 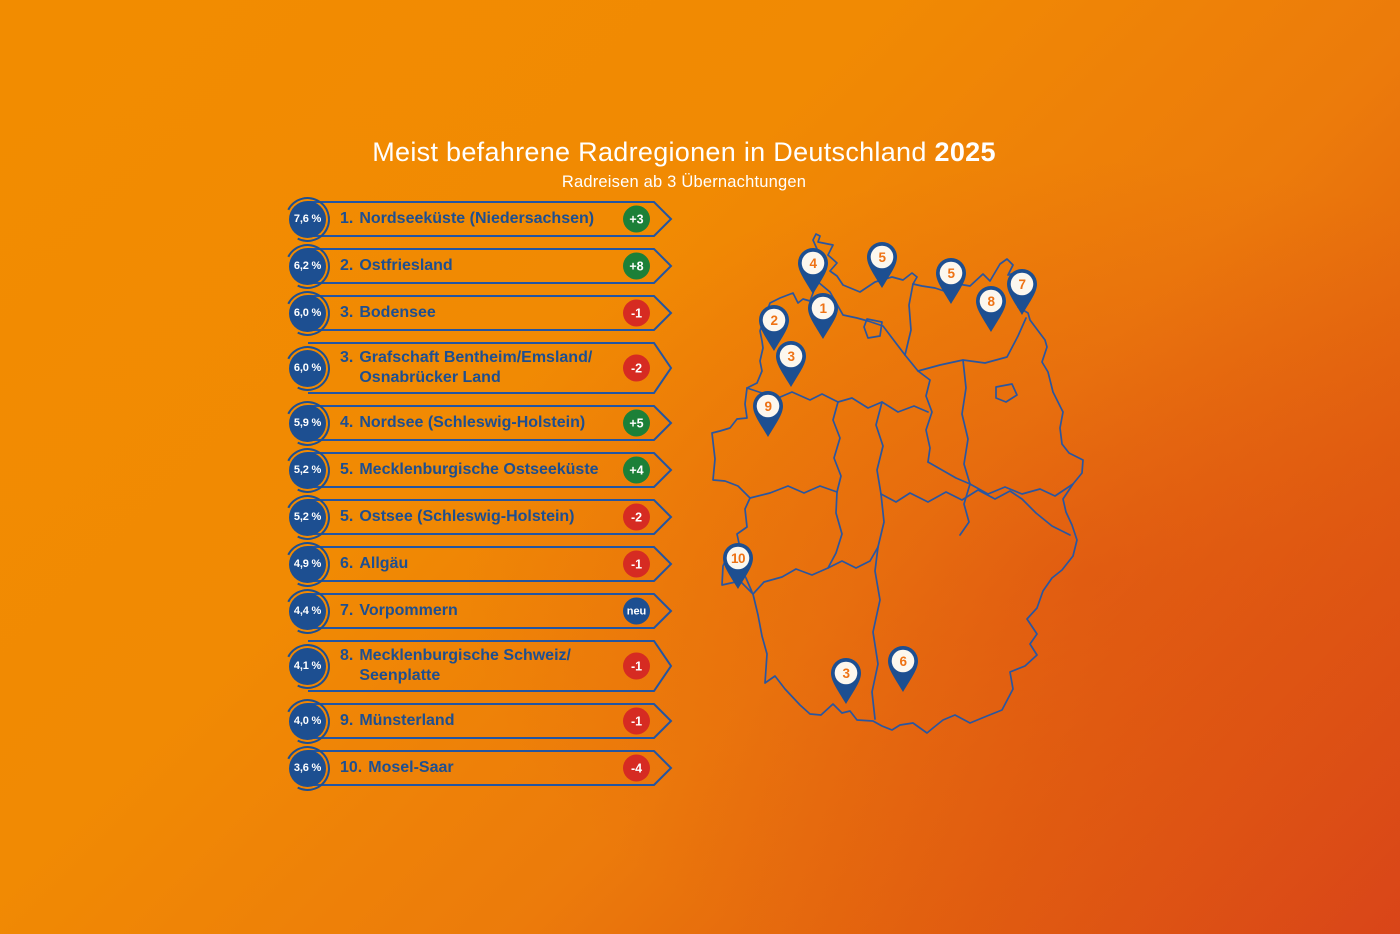 What do you see at coordinates (823, 308) in the screenshot?
I see `pin-number: 1` at bounding box center [823, 308].